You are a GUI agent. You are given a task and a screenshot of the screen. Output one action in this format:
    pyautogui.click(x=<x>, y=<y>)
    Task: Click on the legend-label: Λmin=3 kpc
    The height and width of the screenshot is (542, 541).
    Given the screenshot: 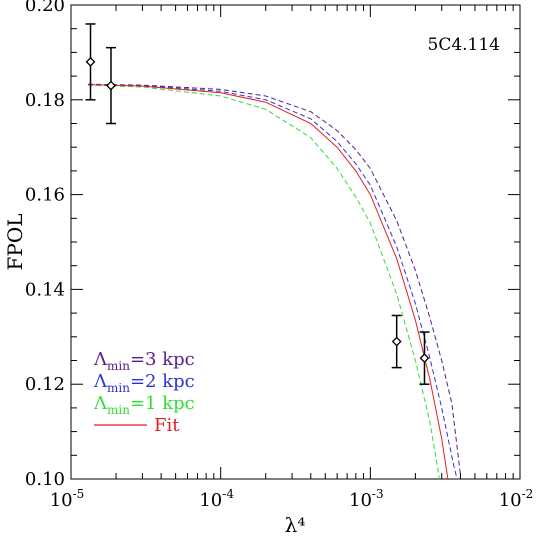 What is the action you would take?
    pyautogui.click(x=144, y=361)
    